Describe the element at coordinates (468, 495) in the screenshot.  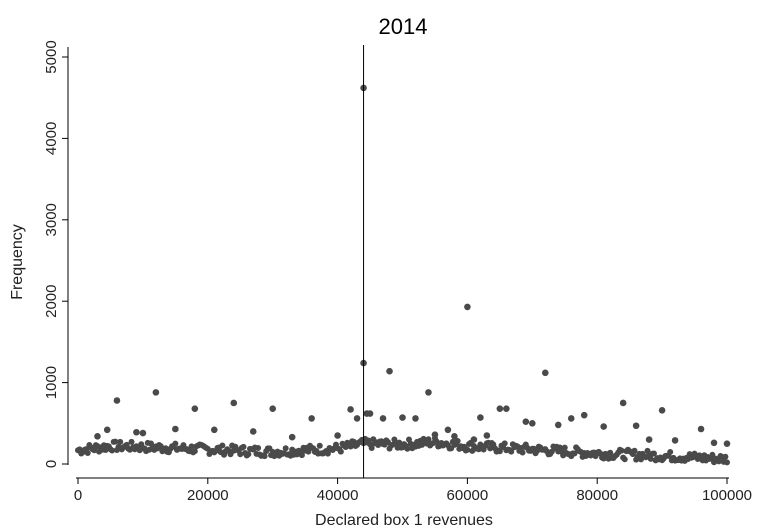
I see `x-tick-label: 60000` at that location.